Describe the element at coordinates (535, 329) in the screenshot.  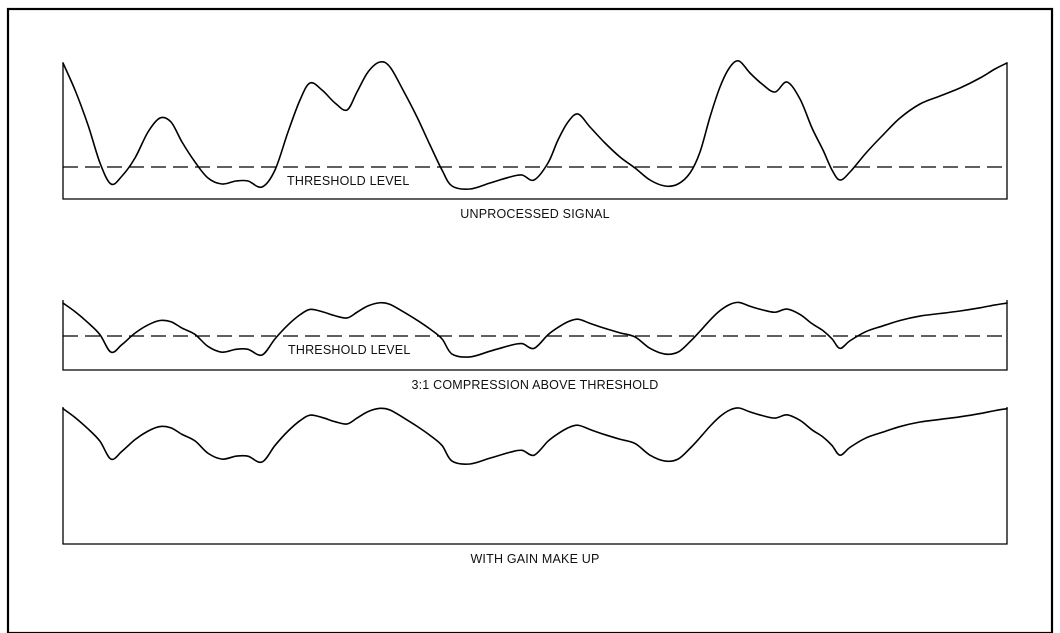
I see `compressed-signal-waveform` at that location.